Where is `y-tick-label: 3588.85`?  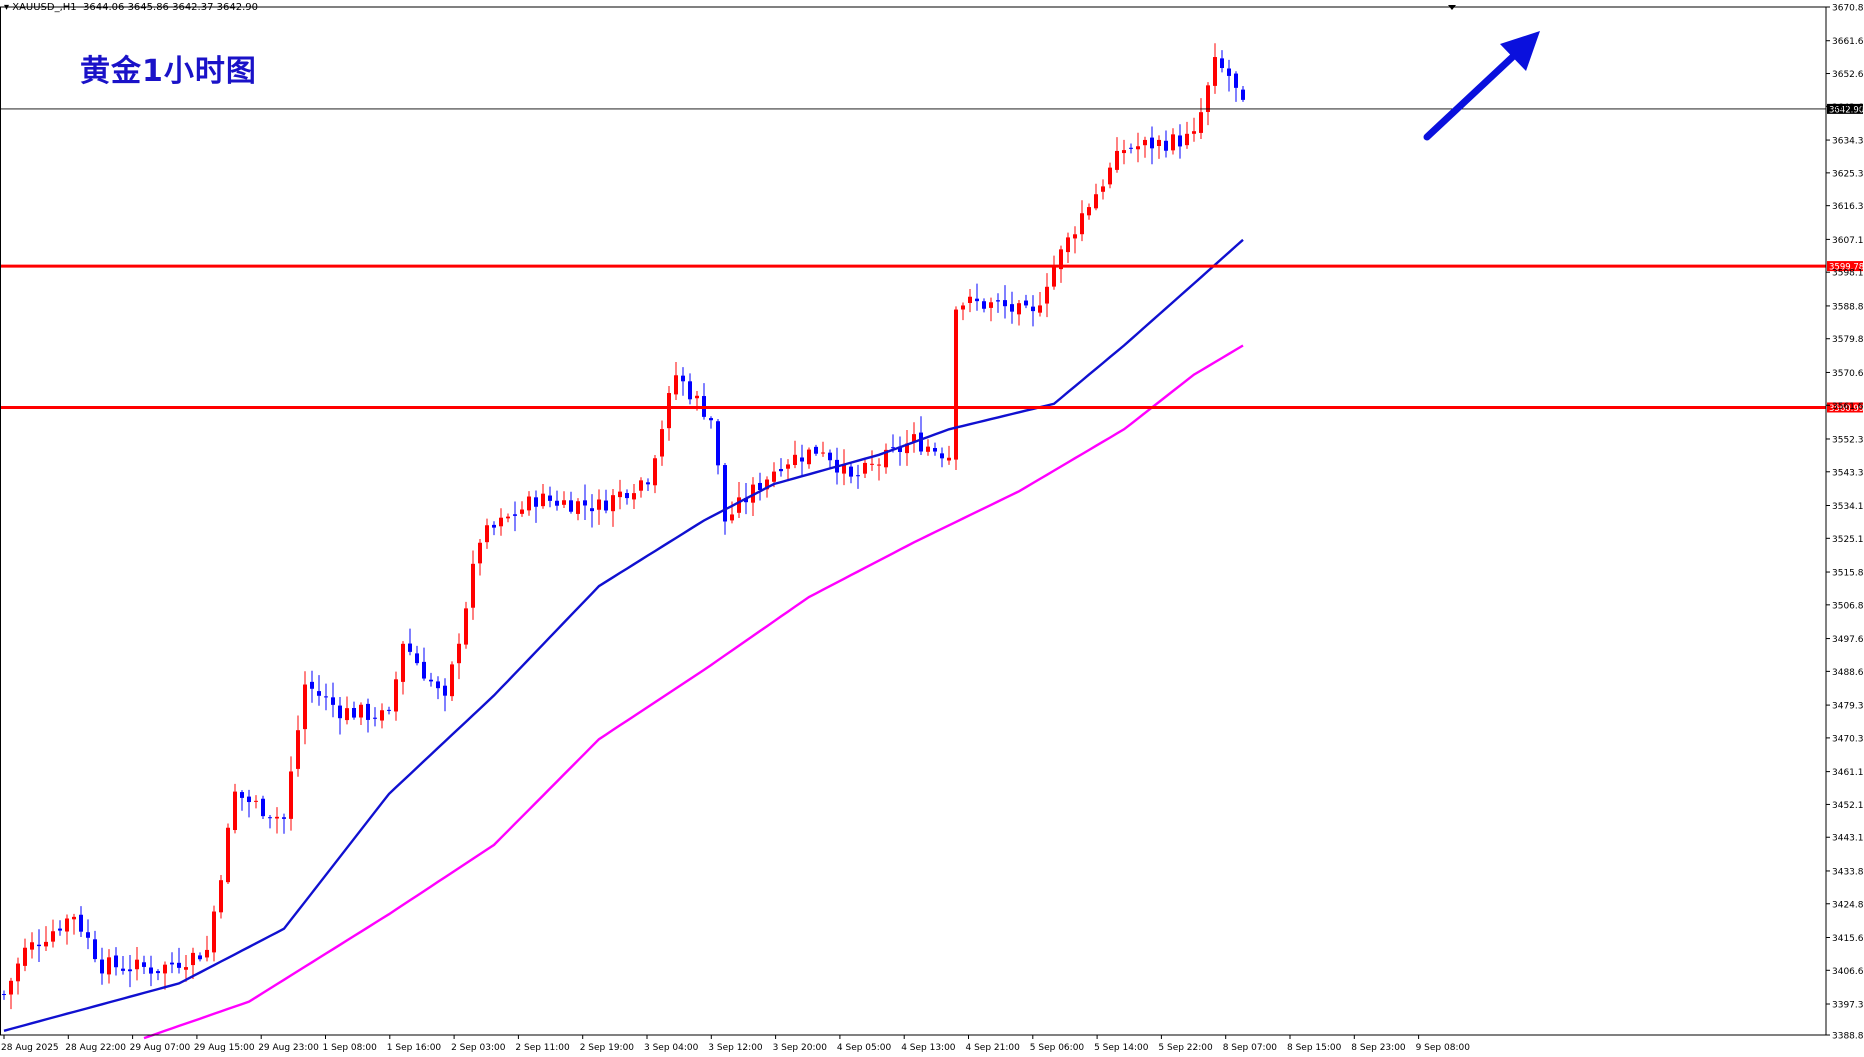 y-tick-label: 3588.85 is located at coordinates (1848, 307).